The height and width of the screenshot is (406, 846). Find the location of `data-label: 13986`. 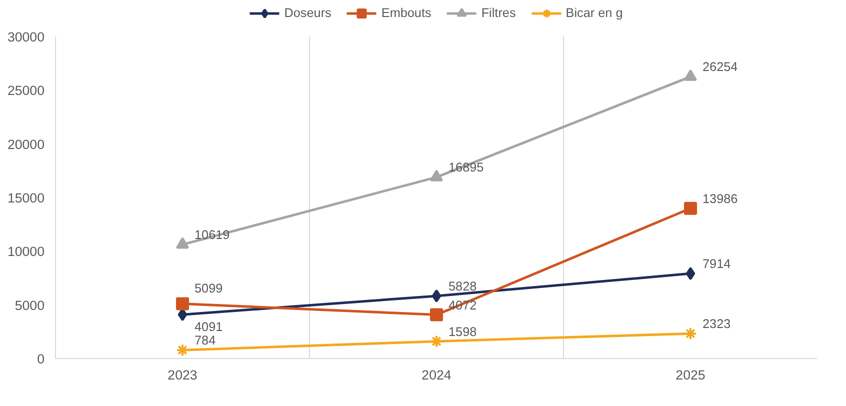

data-label: 13986 is located at coordinates (720, 199).